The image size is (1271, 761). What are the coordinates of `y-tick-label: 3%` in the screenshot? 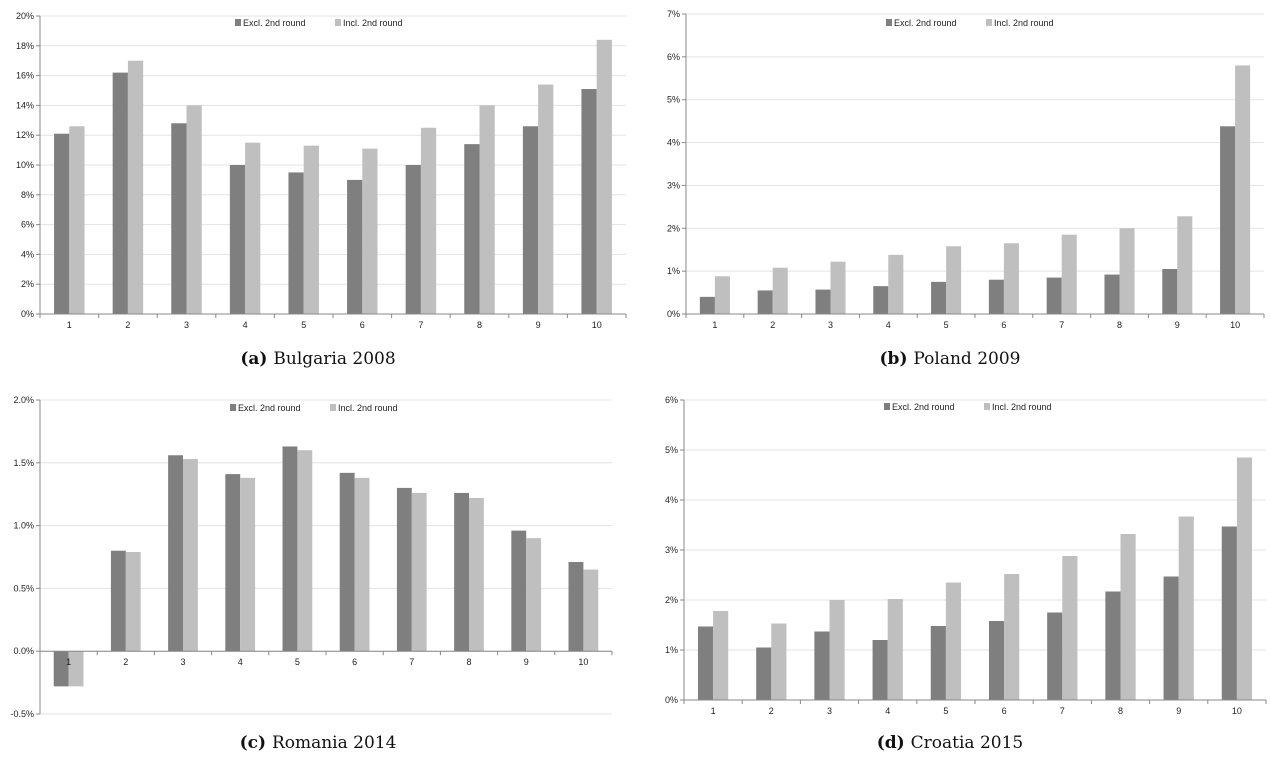 It's located at (673, 185).